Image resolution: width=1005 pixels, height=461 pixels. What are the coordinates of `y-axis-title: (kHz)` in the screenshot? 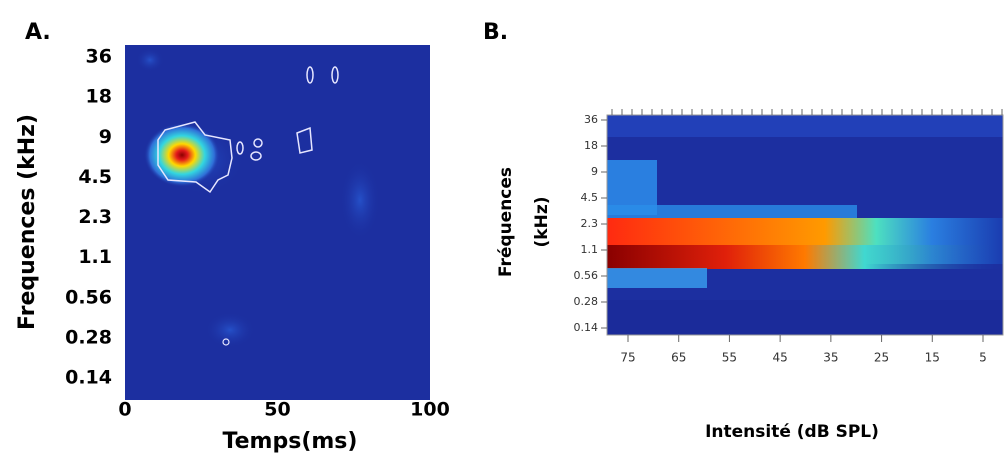 It's located at (542, 222).